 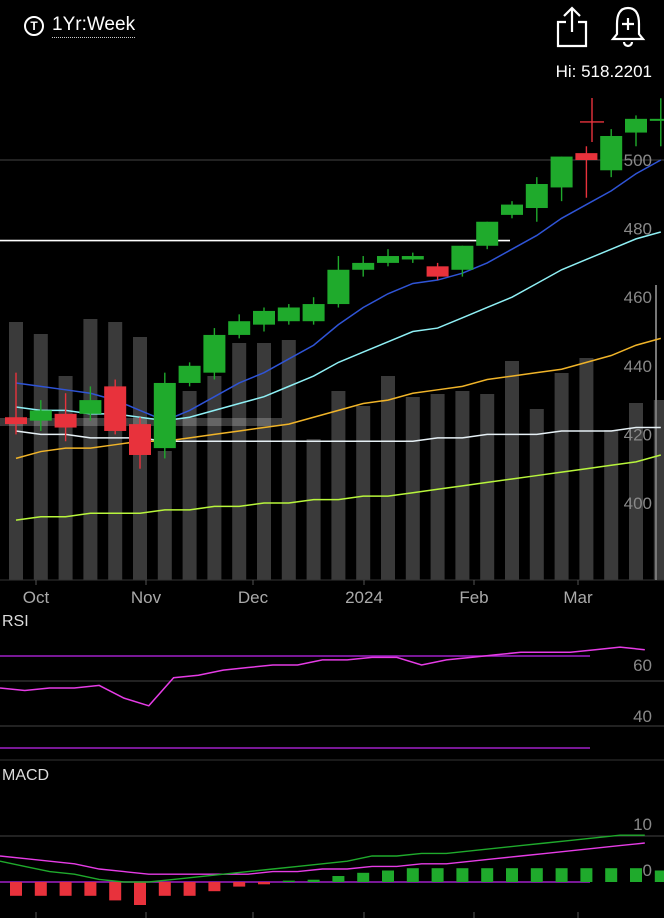 What do you see at coordinates (473, 597) in the screenshot?
I see `x-tick-label: Feb` at bounding box center [473, 597].